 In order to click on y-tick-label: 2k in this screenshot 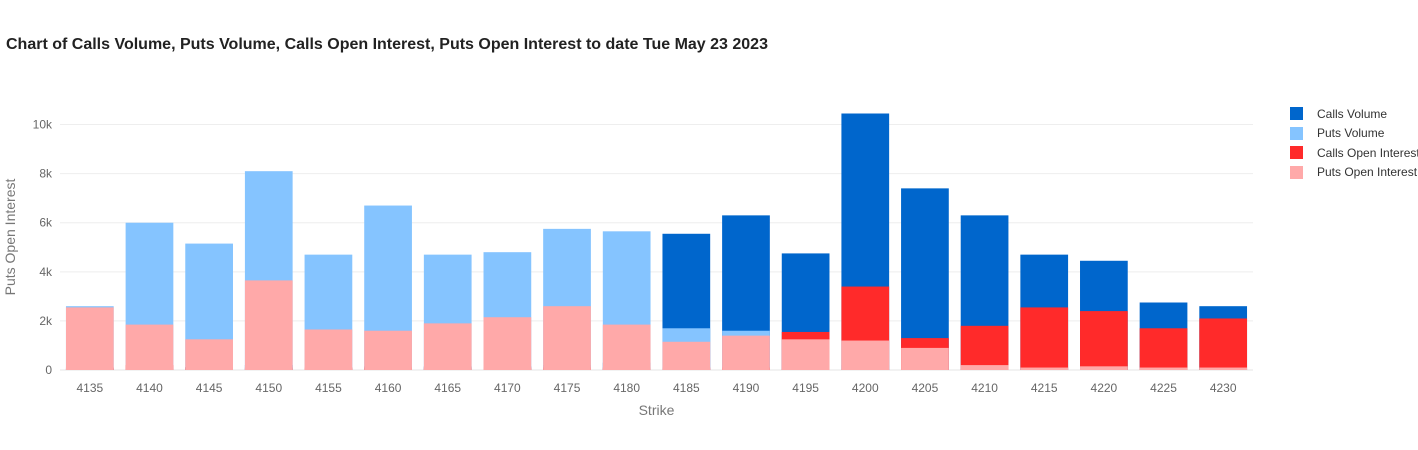, I will do `click(46, 321)`.